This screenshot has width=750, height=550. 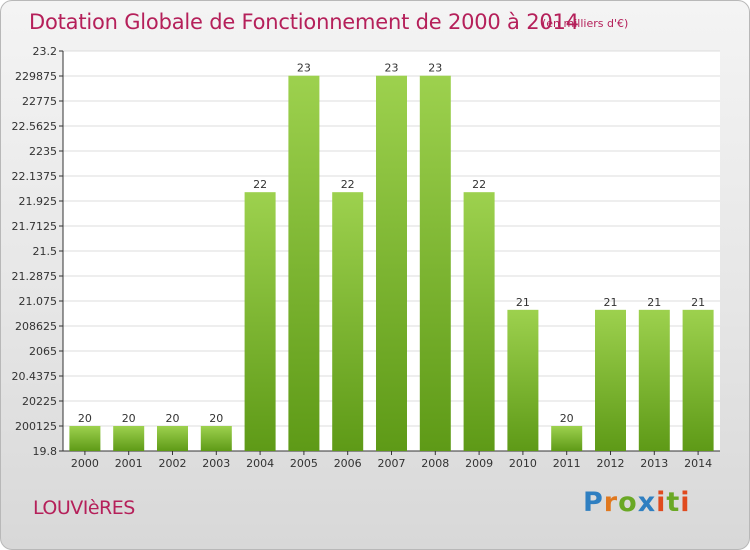 I want to click on x-tick-label: 2004, so click(x=260, y=463).